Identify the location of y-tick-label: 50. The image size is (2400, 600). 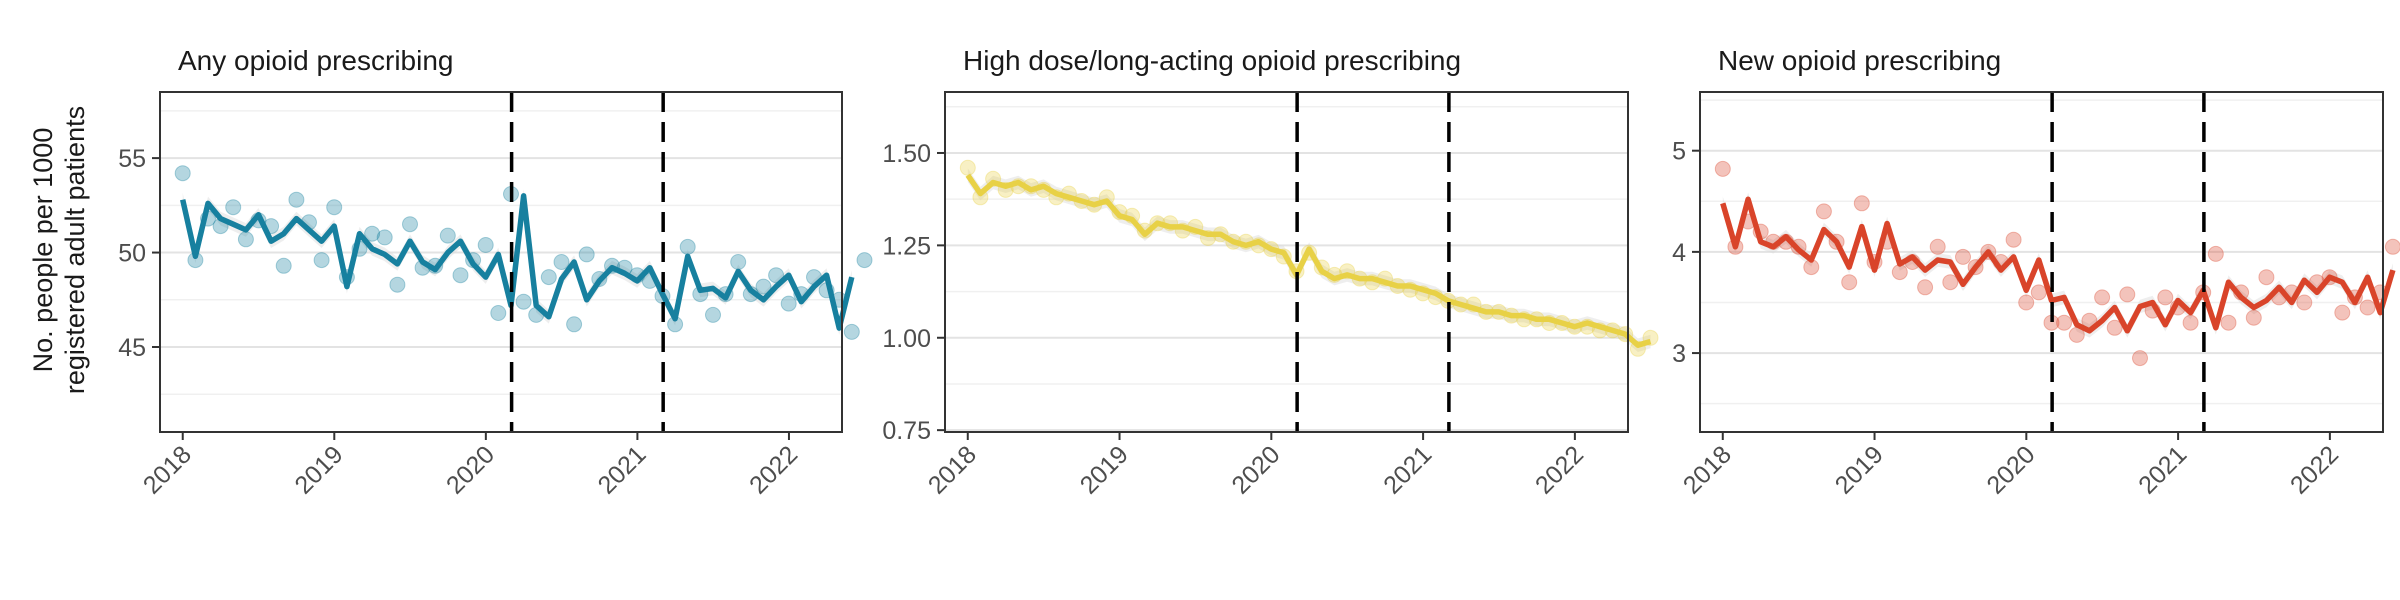
(132, 254).